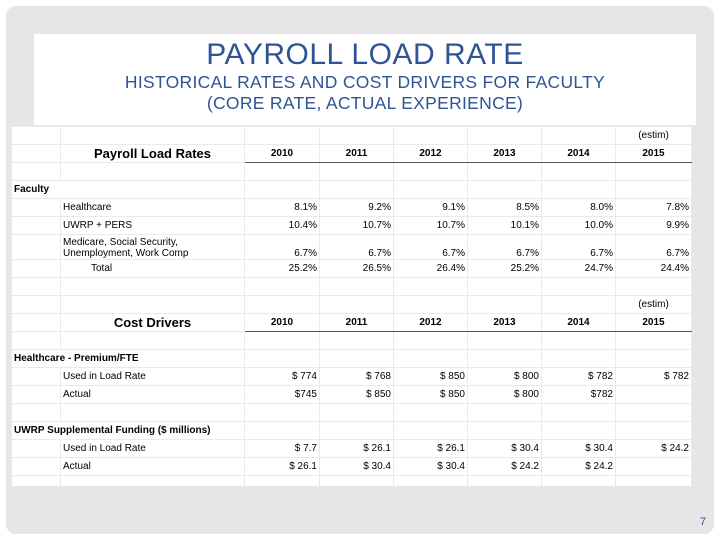 This screenshot has width=720, height=540. Describe the element at coordinates (282, 376) in the screenshot. I see `table-cell: $ 774` at that location.